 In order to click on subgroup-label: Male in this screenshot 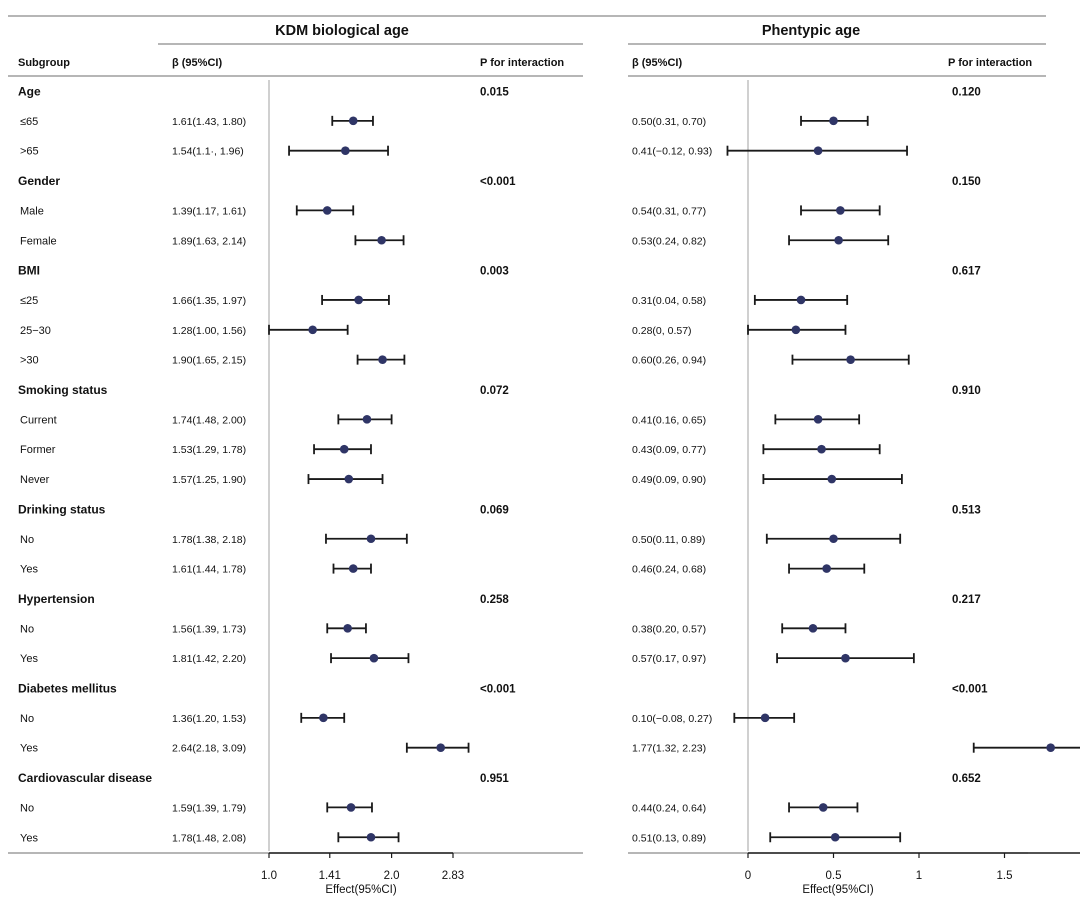, I will do `click(32, 211)`.